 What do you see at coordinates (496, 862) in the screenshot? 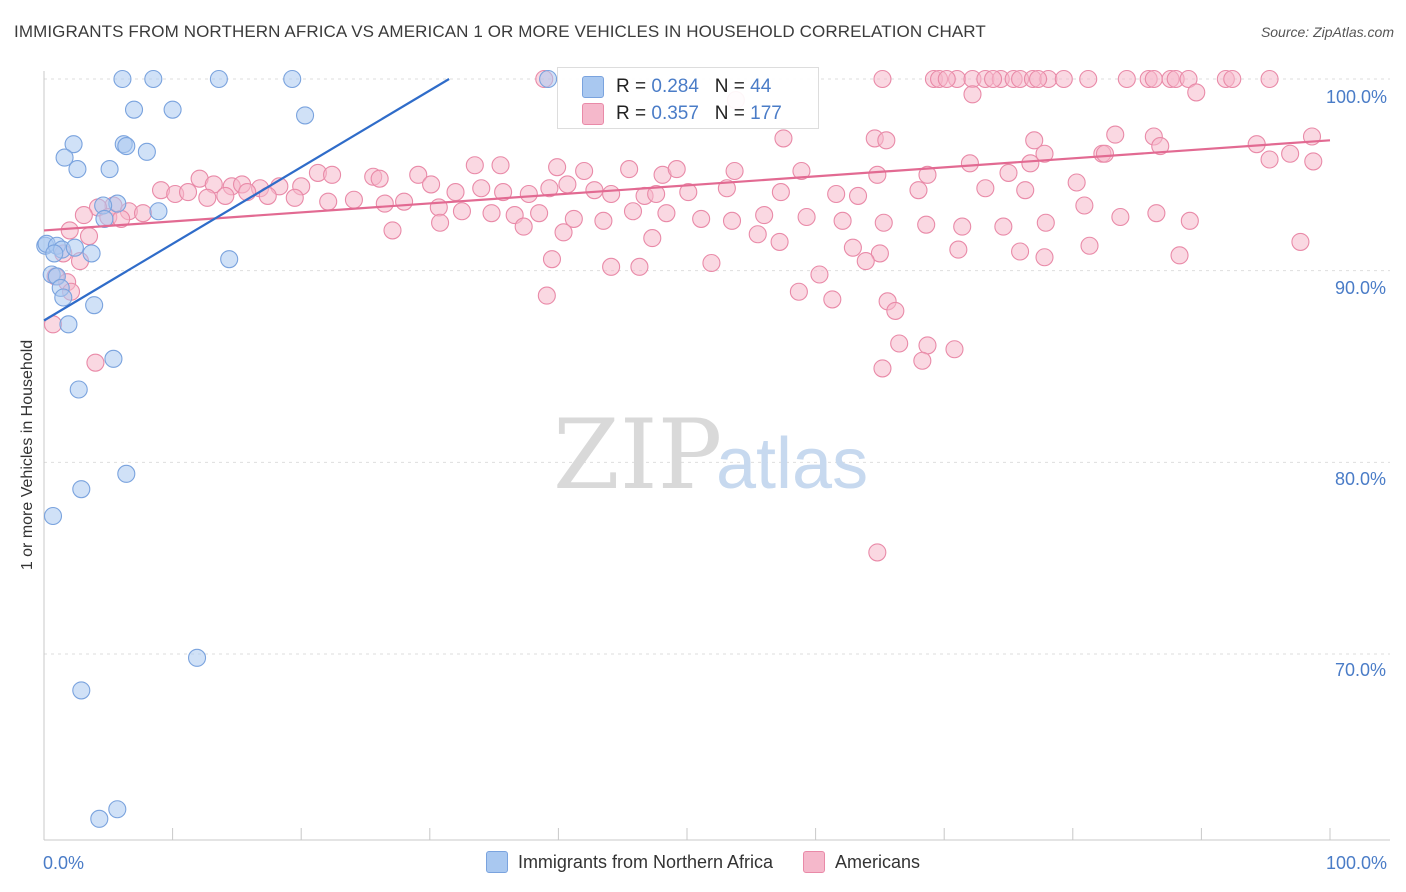
I see `legend-swatch-blue` at bounding box center [496, 862].